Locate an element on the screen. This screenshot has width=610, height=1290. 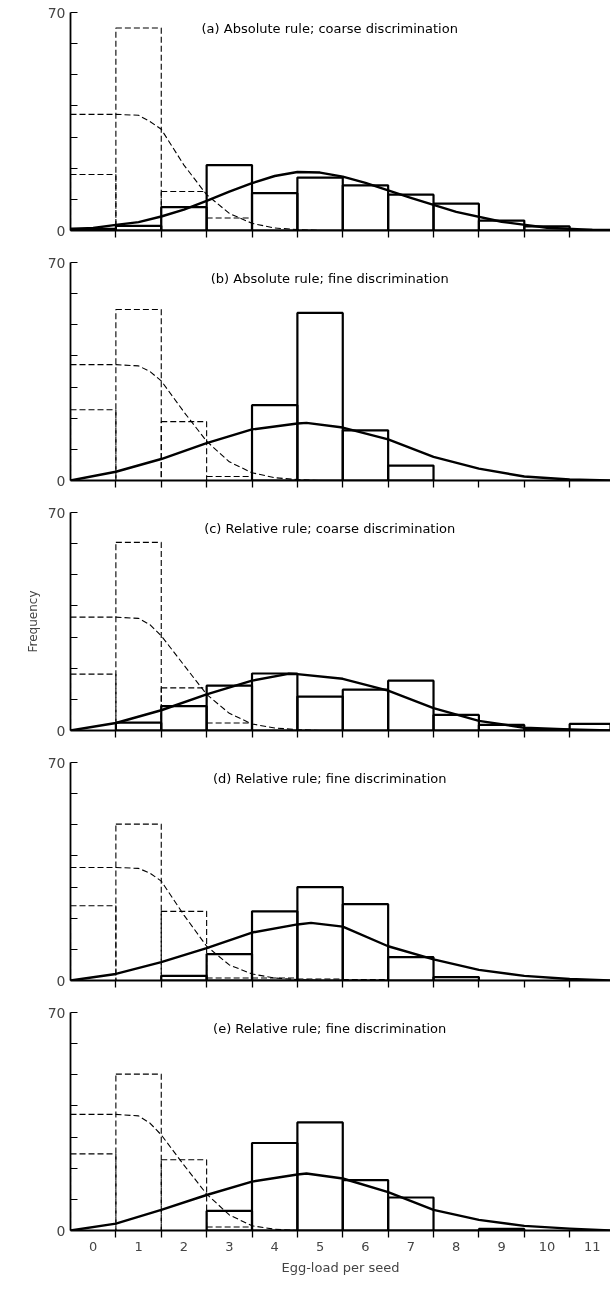
x-tick-label: 0 is located at coordinates (93, 1246).